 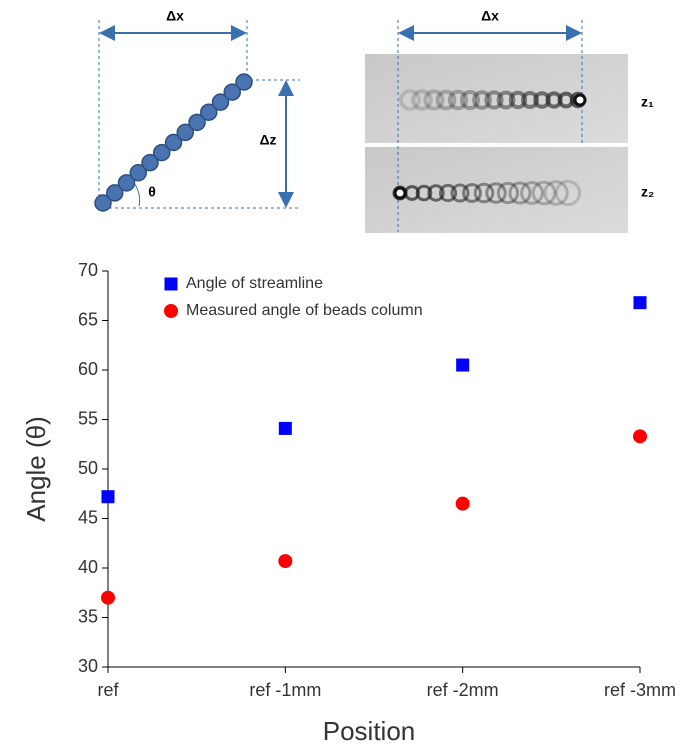 I want to click on angle-arc, so click(x=136, y=194).